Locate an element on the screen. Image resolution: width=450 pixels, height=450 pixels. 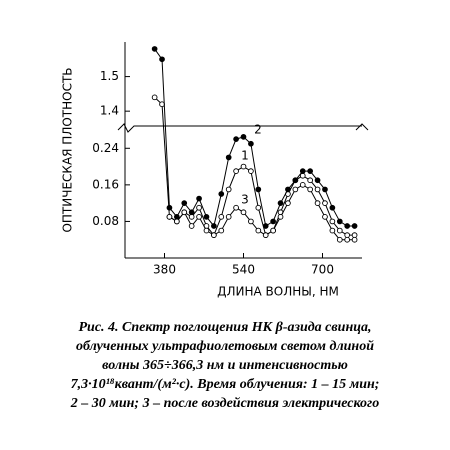
x-axis-label: ДЛИНА ВОЛНЫ, НМ is located at coordinates (278, 292).